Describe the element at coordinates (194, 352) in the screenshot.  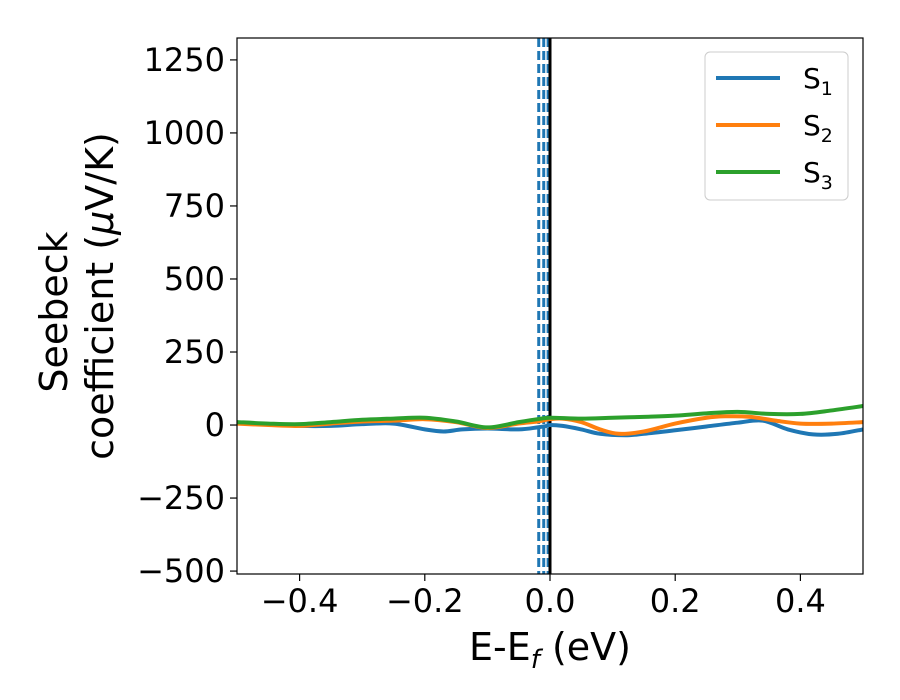
I see `y-tick-label: 250` at that location.